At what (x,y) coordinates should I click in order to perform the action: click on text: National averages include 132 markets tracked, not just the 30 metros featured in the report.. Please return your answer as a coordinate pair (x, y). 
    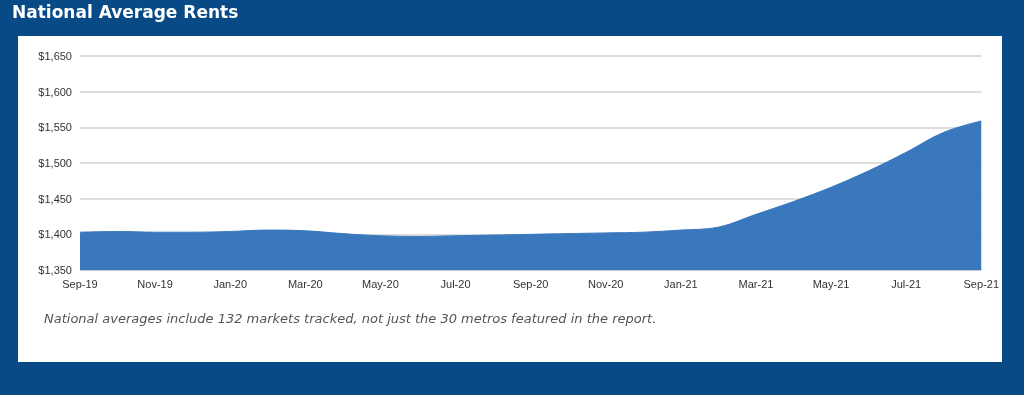
    Looking at the image, I should click on (350, 319).